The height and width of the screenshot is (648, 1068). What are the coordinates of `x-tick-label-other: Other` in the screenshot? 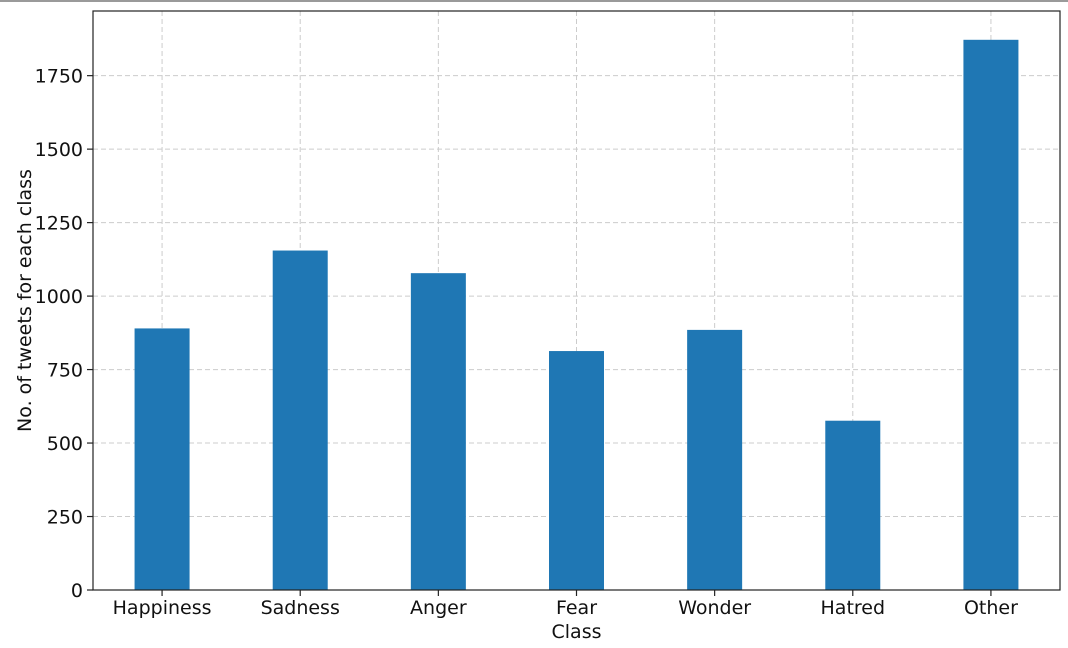 It's located at (991, 608).